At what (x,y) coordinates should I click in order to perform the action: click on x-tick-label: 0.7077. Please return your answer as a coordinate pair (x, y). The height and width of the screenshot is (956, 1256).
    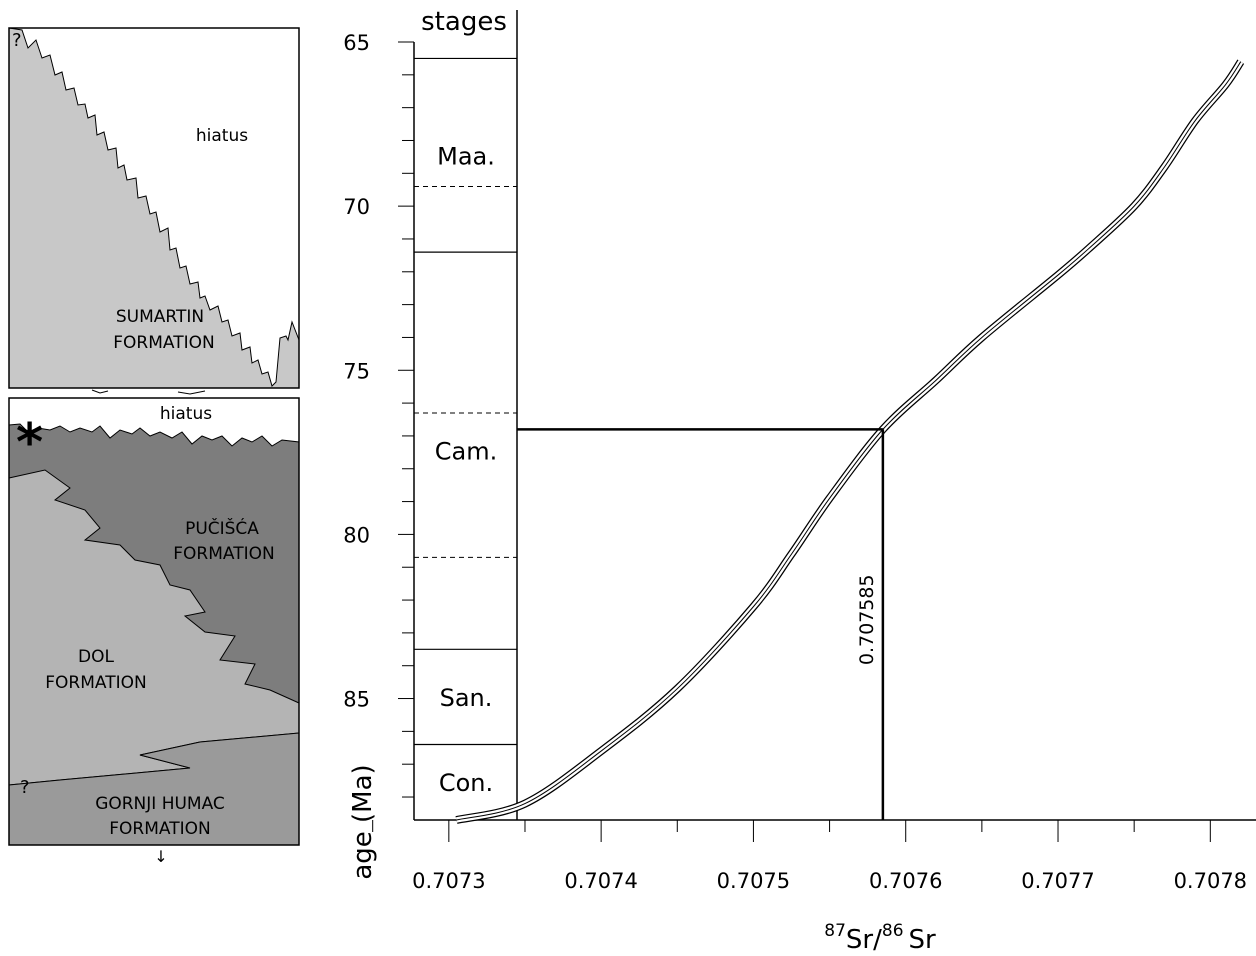
    Looking at the image, I should click on (1057, 881).